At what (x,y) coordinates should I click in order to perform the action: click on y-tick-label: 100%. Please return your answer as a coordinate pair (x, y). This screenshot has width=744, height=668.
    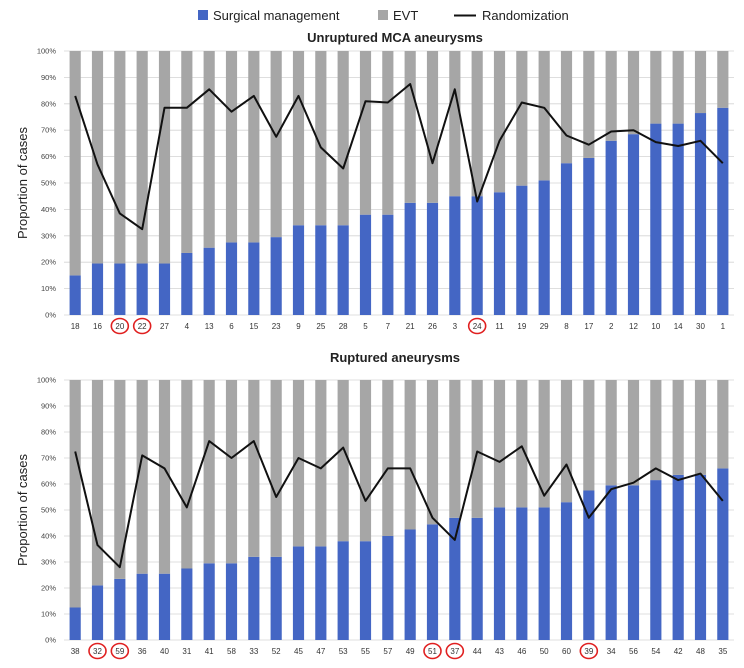
    Looking at the image, I should click on (47, 380).